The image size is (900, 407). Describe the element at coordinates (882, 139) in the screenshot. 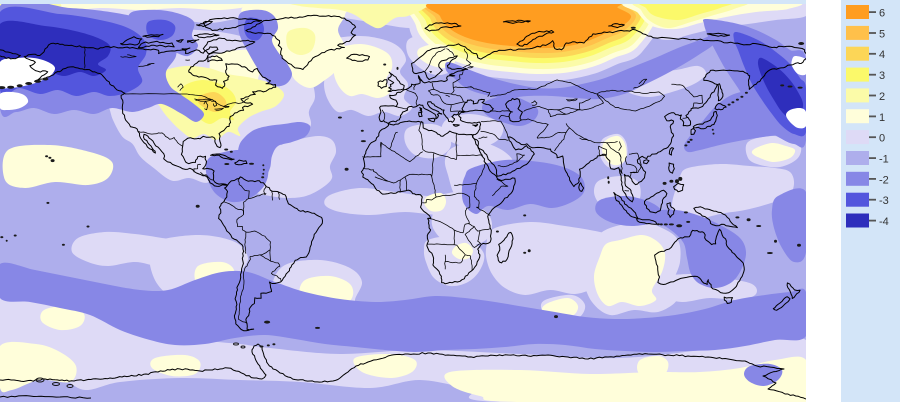

I see `svg-text: 0` at that location.